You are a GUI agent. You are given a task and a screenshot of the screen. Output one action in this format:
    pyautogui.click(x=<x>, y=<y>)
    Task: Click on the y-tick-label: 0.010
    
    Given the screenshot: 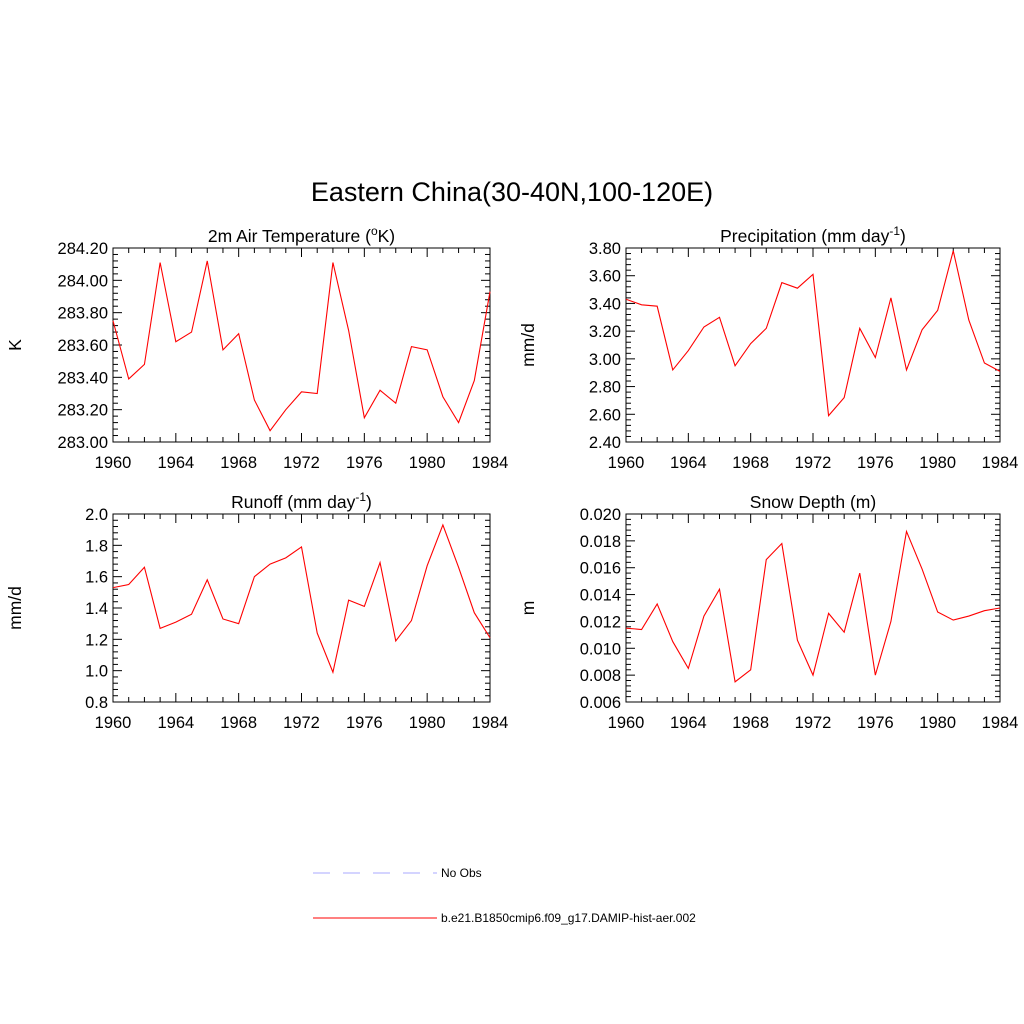 What is the action you would take?
    pyautogui.click(x=600, y=649)
    